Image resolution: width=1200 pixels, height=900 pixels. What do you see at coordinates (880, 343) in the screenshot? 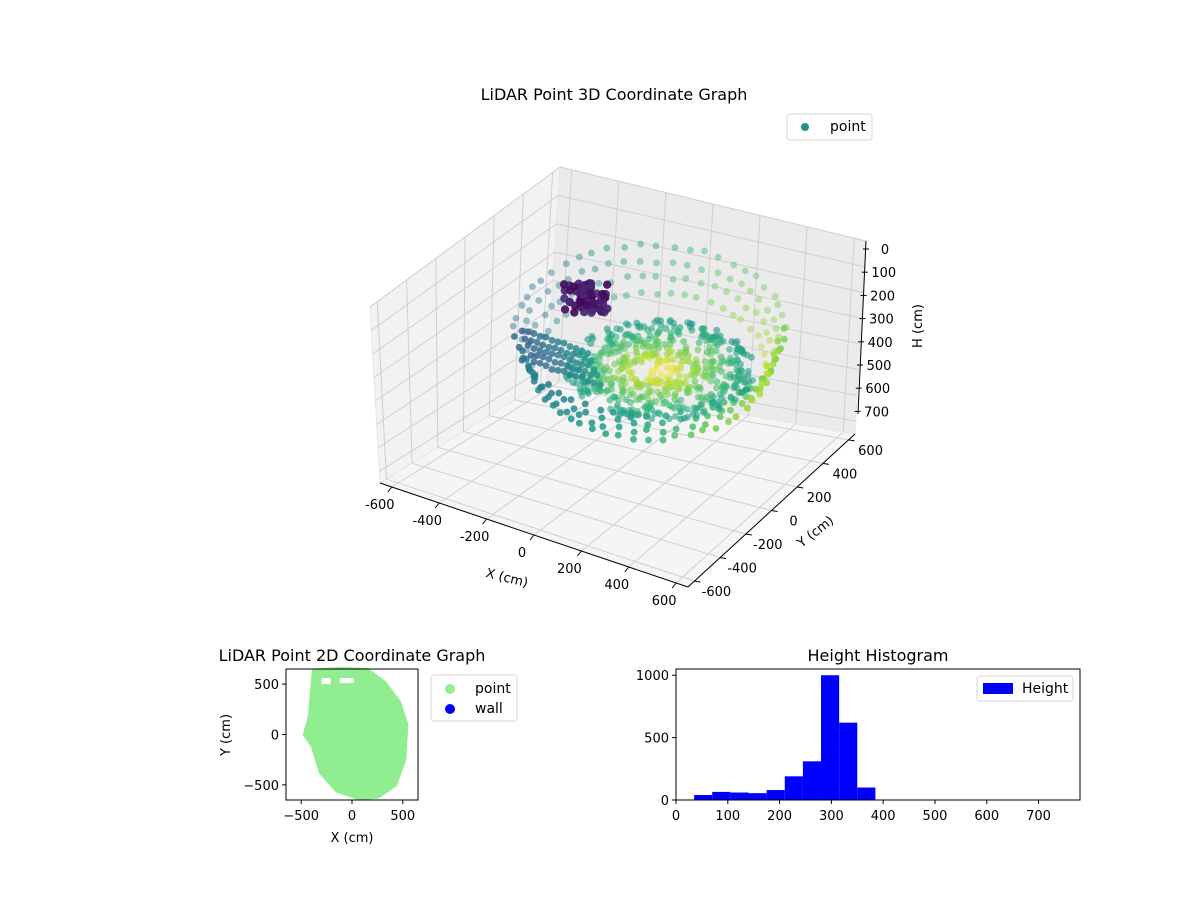
I see `z-tick-label: 400` at bounding box center [880, 343].